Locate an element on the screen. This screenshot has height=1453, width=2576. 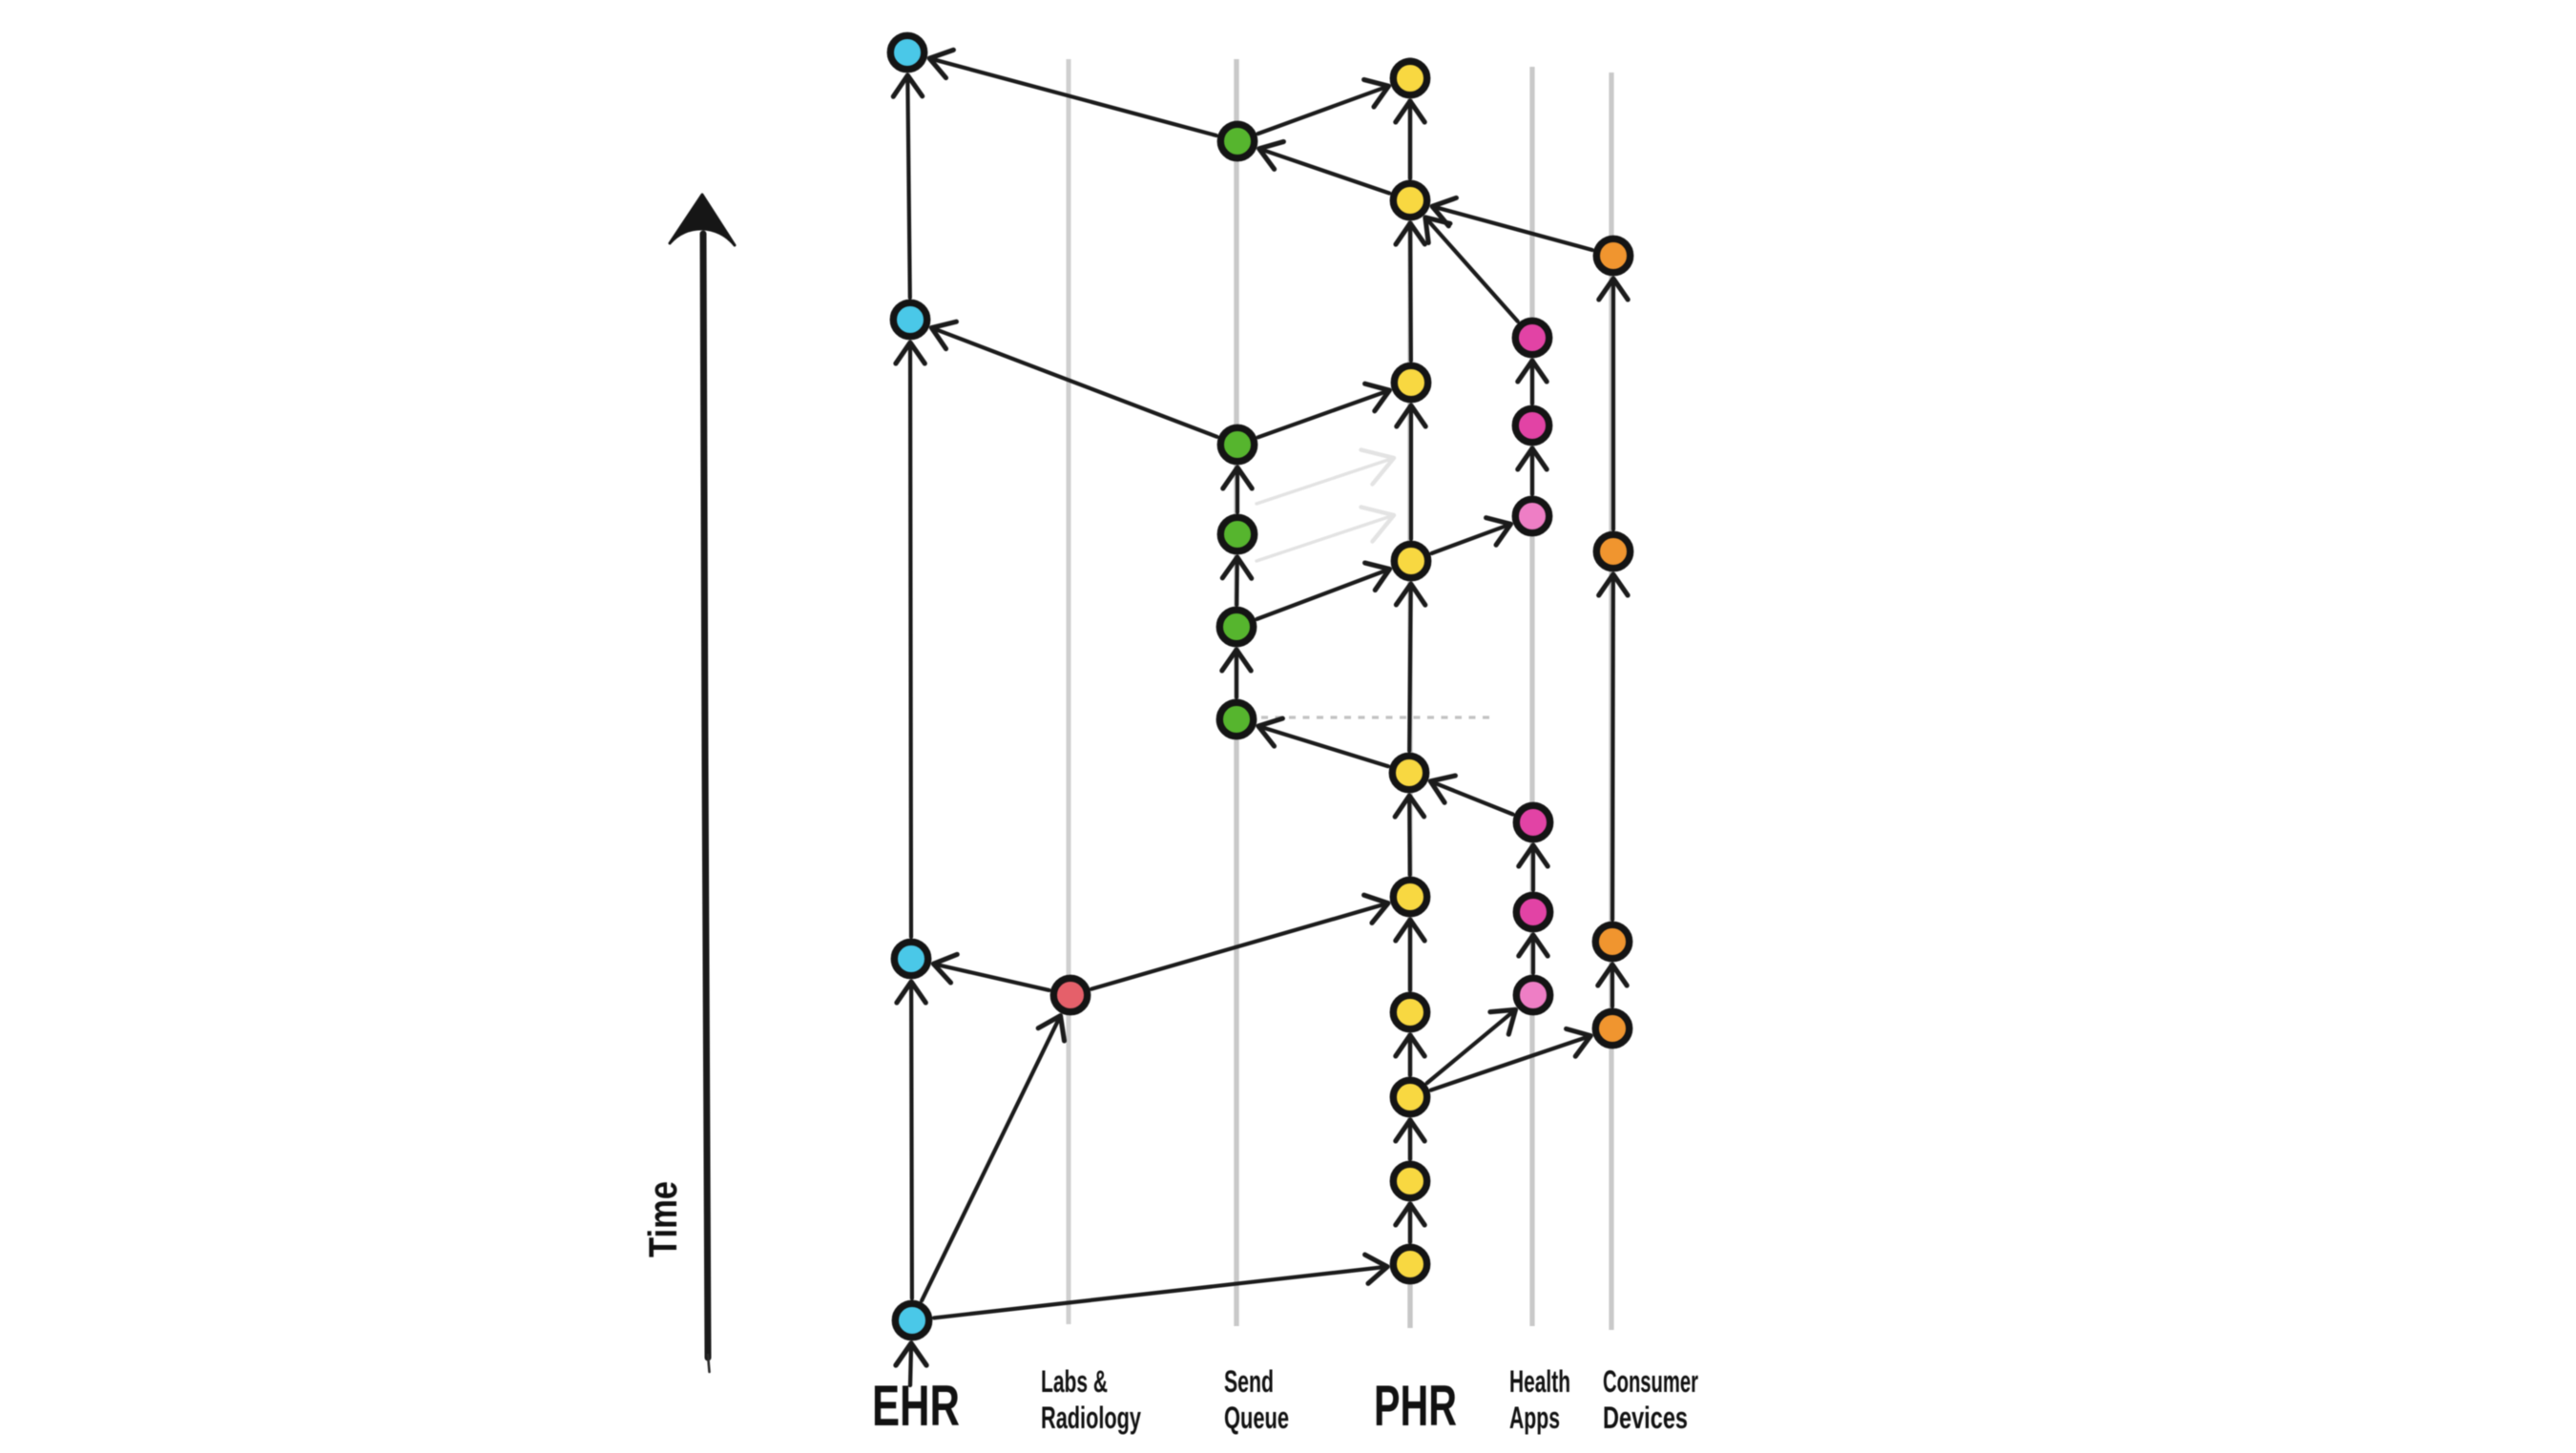
svg-text: Time is located at coordinates (662, 1219).